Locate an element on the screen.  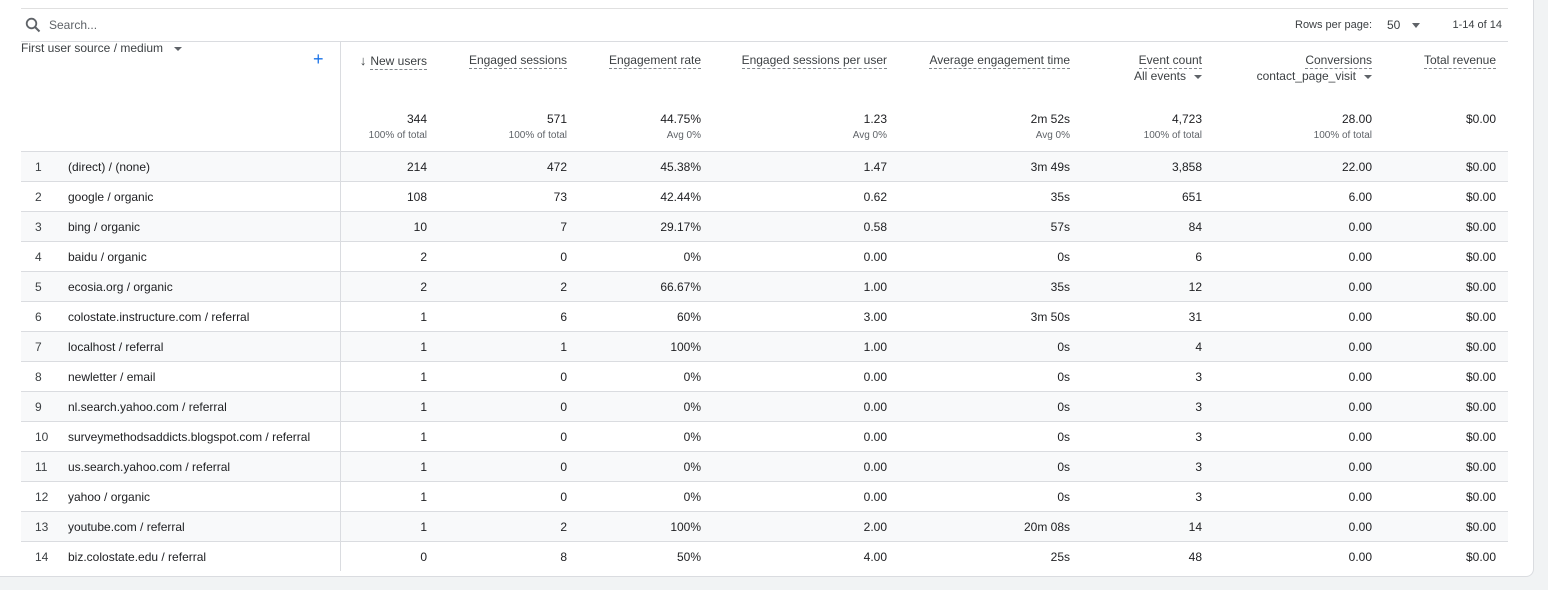
total-cell: 2m 52s Avg 0% is located at coordinates (991, 131).